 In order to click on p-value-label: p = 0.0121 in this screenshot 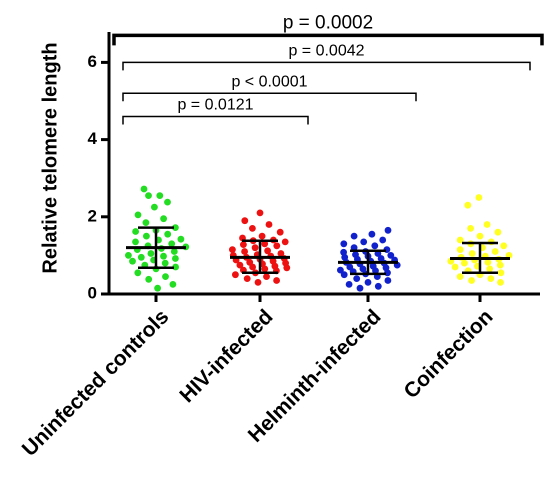, I will do `click(215, 104)`.